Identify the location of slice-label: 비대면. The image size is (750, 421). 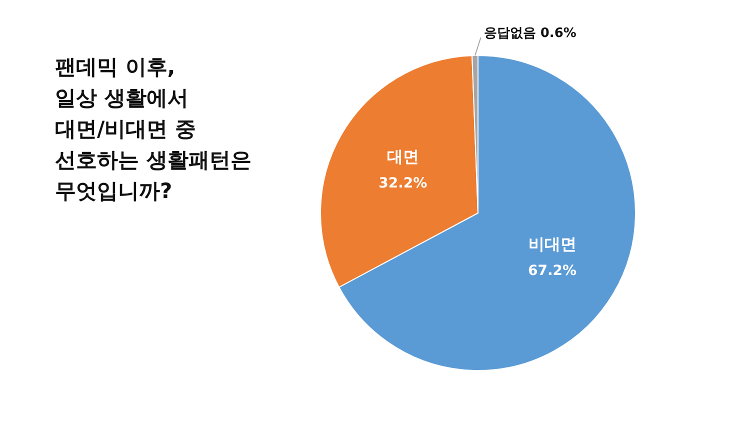
(552, 244).